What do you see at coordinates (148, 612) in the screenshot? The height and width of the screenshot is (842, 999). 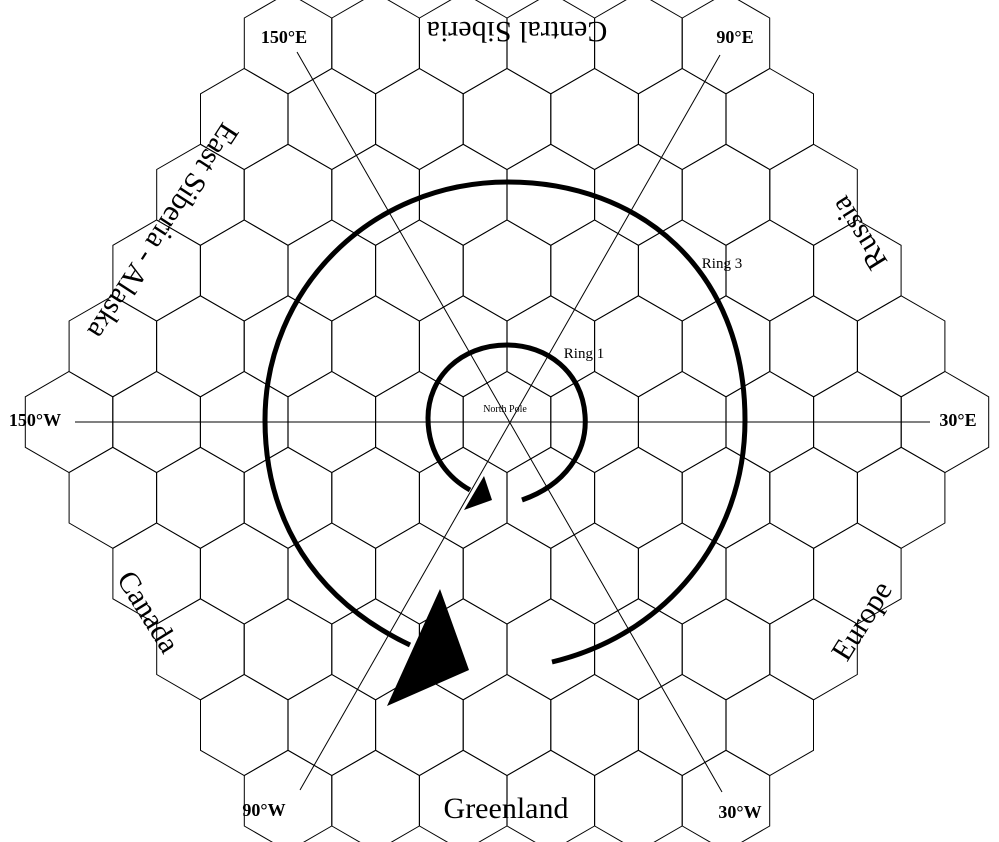 I see `region-canada: Canada` at bounding box center [148, 612].